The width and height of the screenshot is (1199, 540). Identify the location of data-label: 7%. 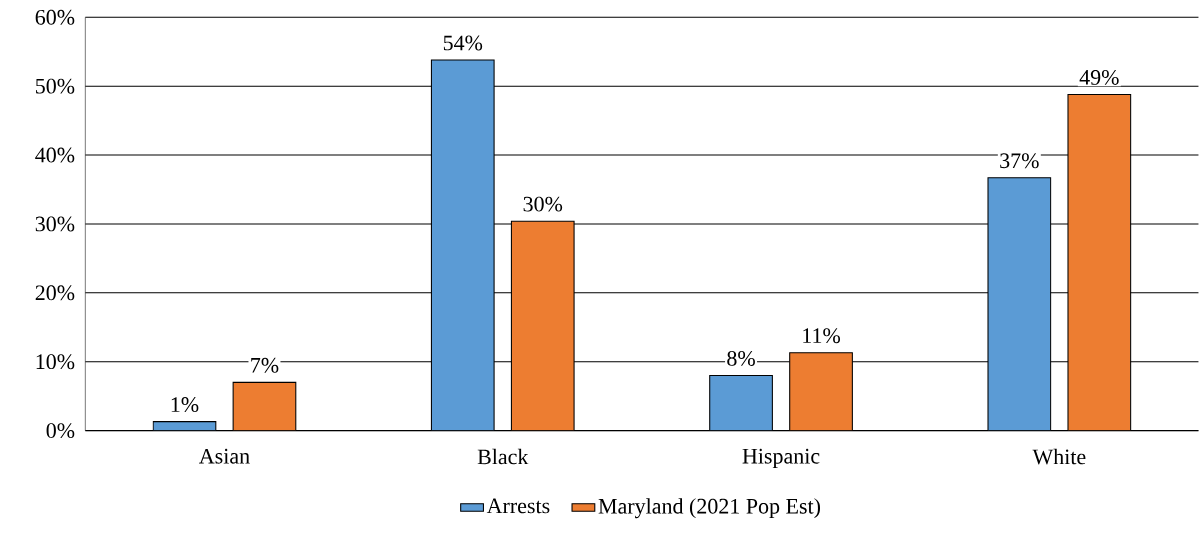
(265, 365).